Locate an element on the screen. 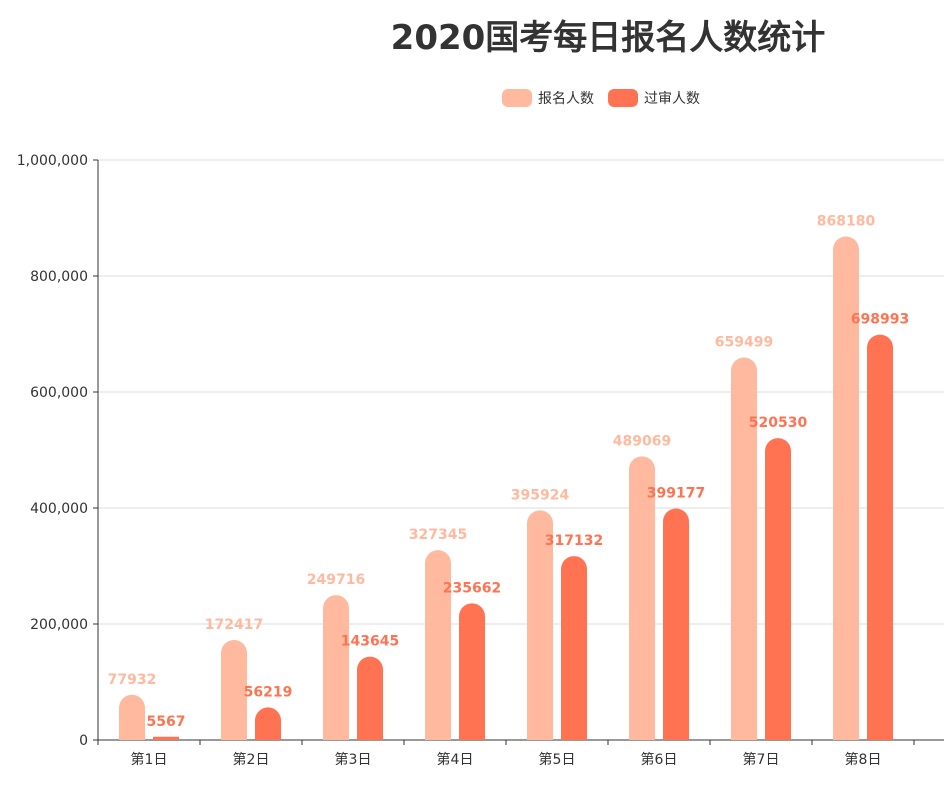 This screenshot has width=944, height=798. data-label-applicants: 489069 is located at coordinates (642, 441).